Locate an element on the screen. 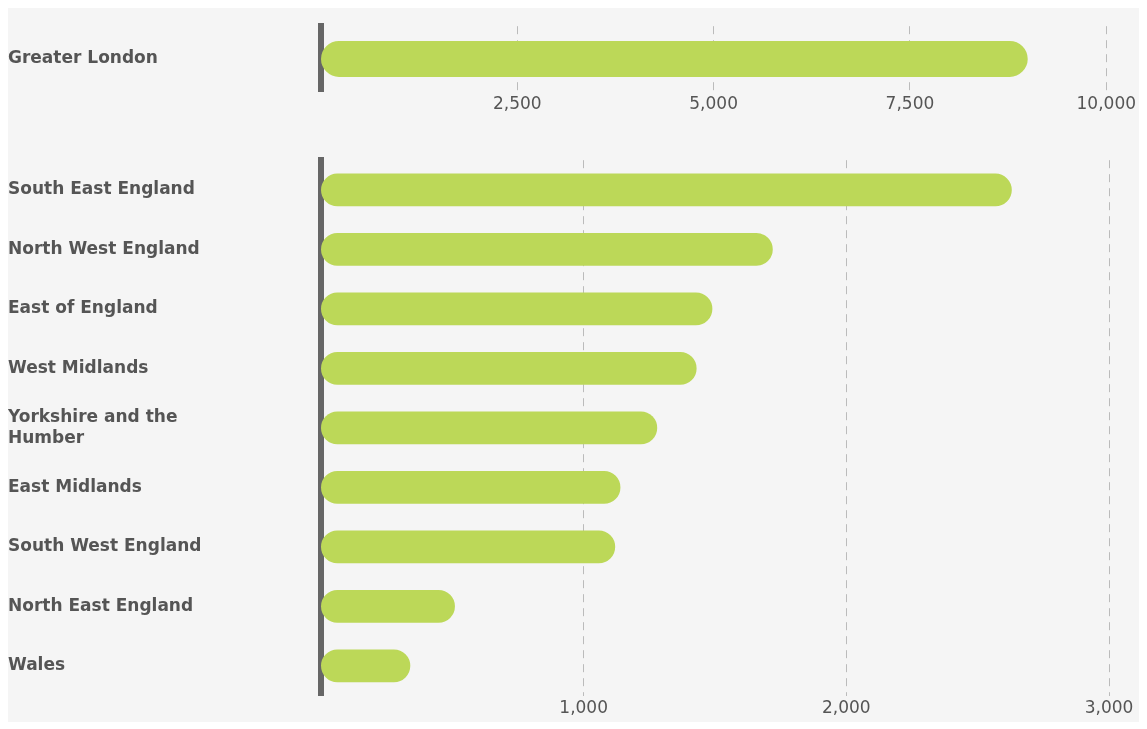  y-tick-label: North West England is located at coordinates (104, 247).